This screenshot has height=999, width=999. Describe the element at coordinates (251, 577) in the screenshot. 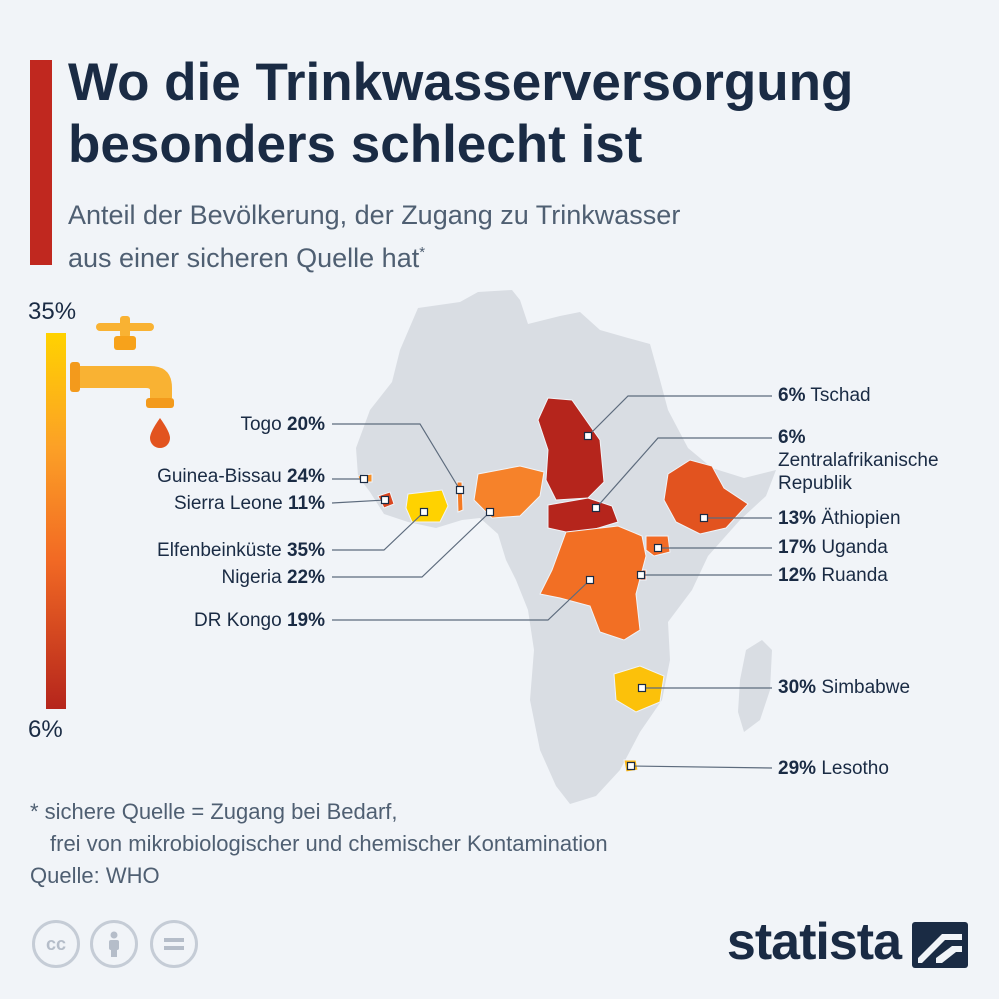

I see `country-nigeria: Nigeria` at that location.